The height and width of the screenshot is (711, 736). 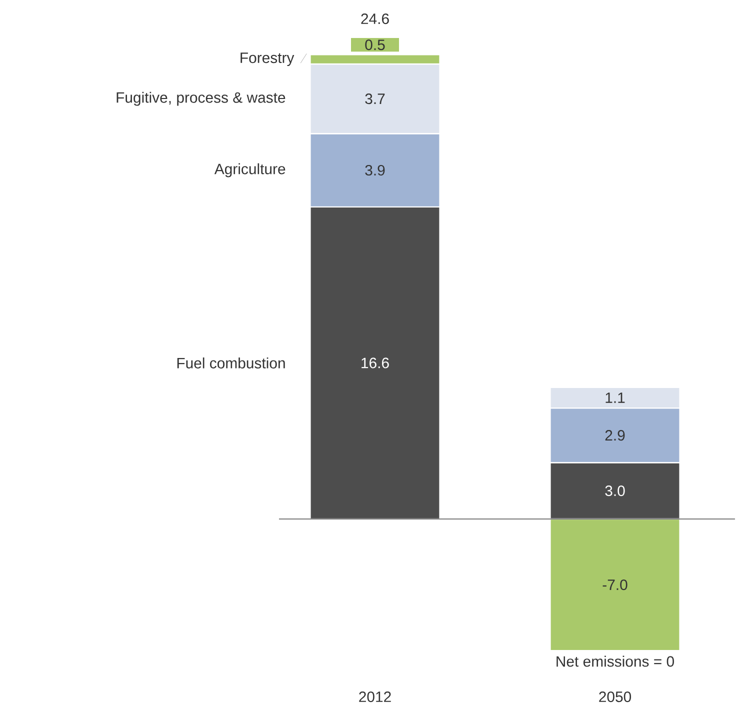 What do you see at coordinates (375, 99) in the screenshot?
I see `data-label: 3.7` at bounding box center [375, 99].